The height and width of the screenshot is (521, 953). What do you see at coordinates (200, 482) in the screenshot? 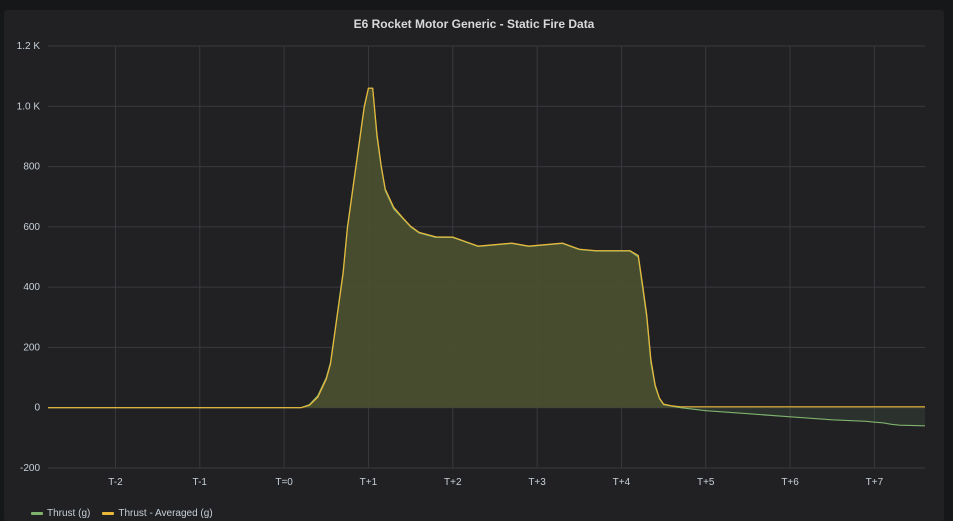
I see `x-tick-label: T-1` at bounding box center [200, 482].